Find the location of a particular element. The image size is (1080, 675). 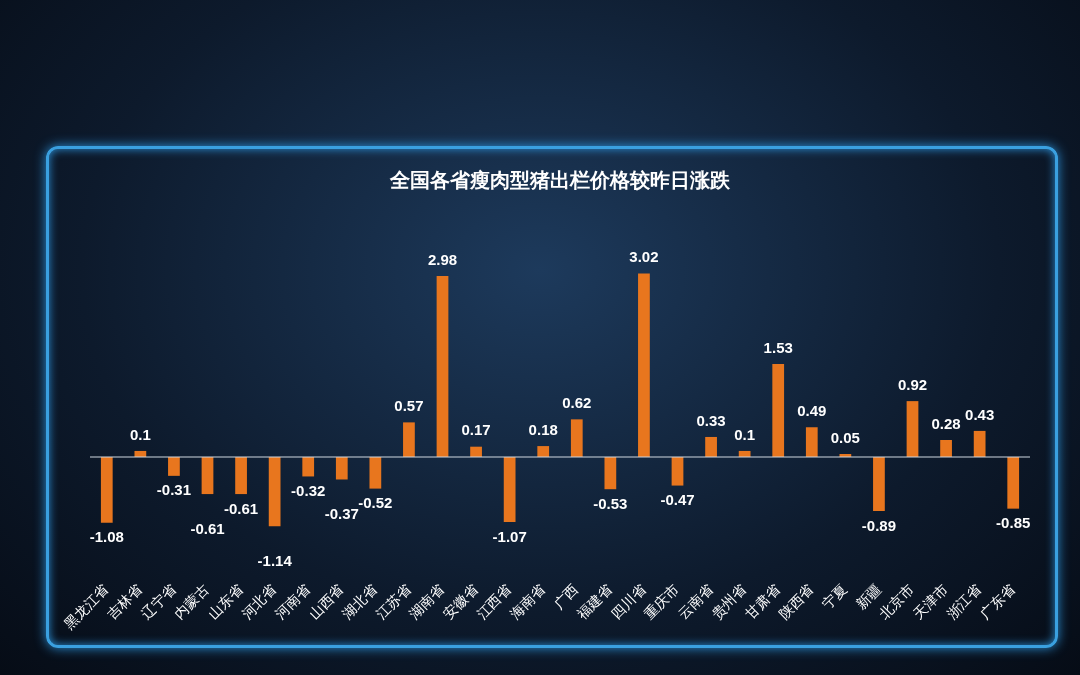

data-label: -0.53 is located at coordinates (610, 503).